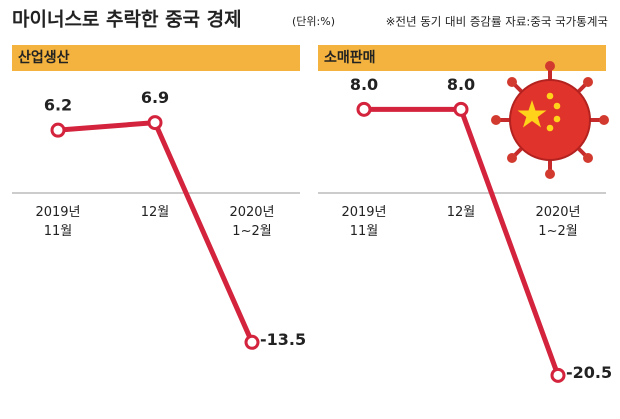 Image resolution: width=620 pixels, height=419 pixels. Describe the element at coordinates (497, 22) in the screenshot. I see `note: ※전년 동기 대비 증감률 자료:중국 국가통계국` at that location.